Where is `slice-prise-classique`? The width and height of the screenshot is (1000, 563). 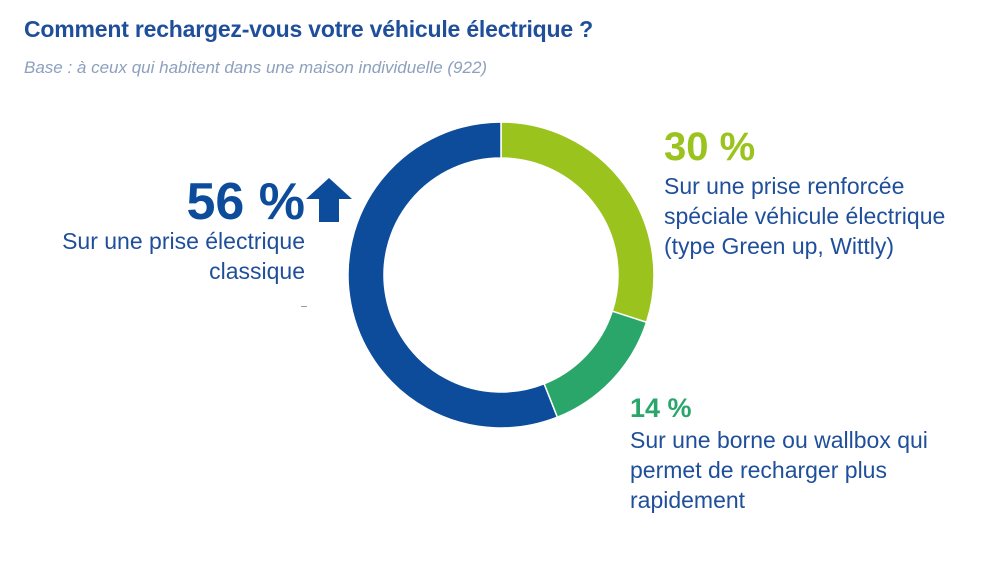
slice-prise-classique is located at coordinates (453, 275).